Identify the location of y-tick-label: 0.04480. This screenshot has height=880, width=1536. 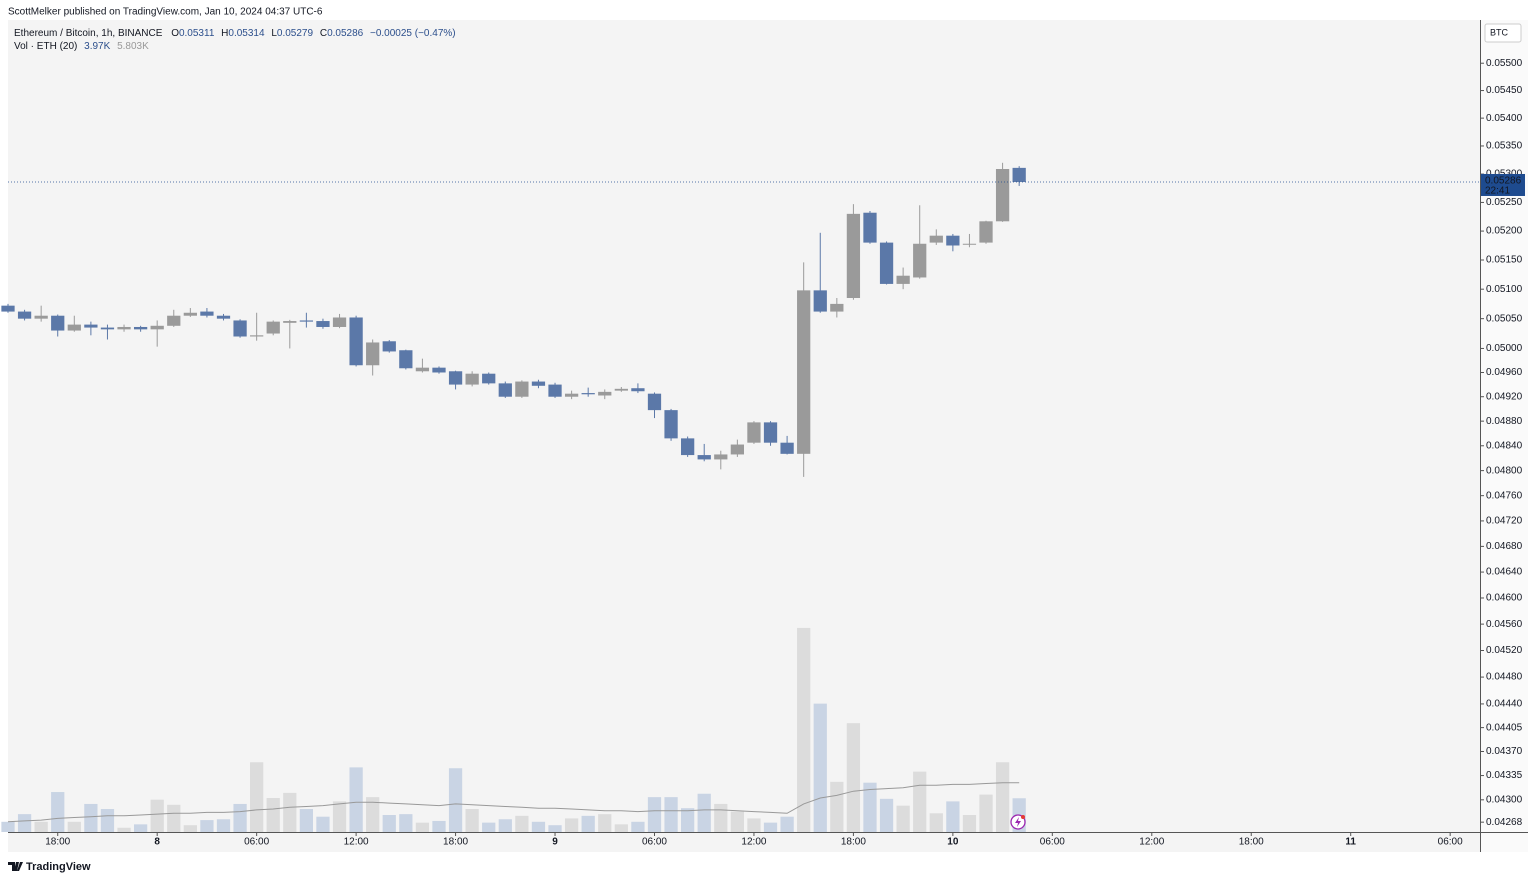
(1504, 677).